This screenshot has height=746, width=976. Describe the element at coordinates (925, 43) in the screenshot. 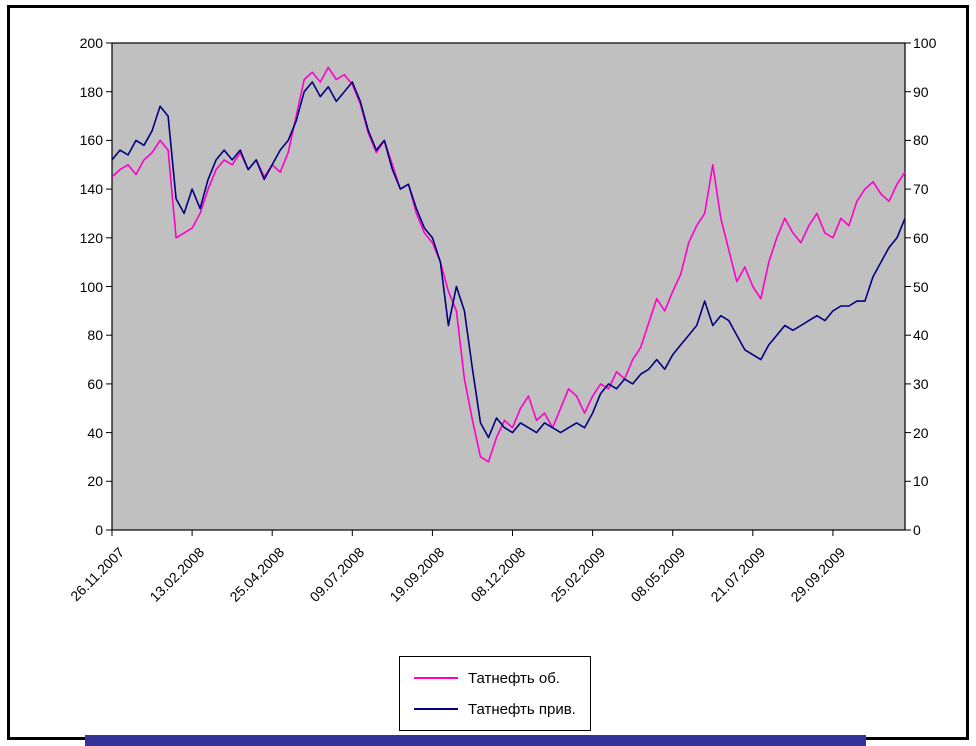

I see `y-axis-right-label: 100` at that location.